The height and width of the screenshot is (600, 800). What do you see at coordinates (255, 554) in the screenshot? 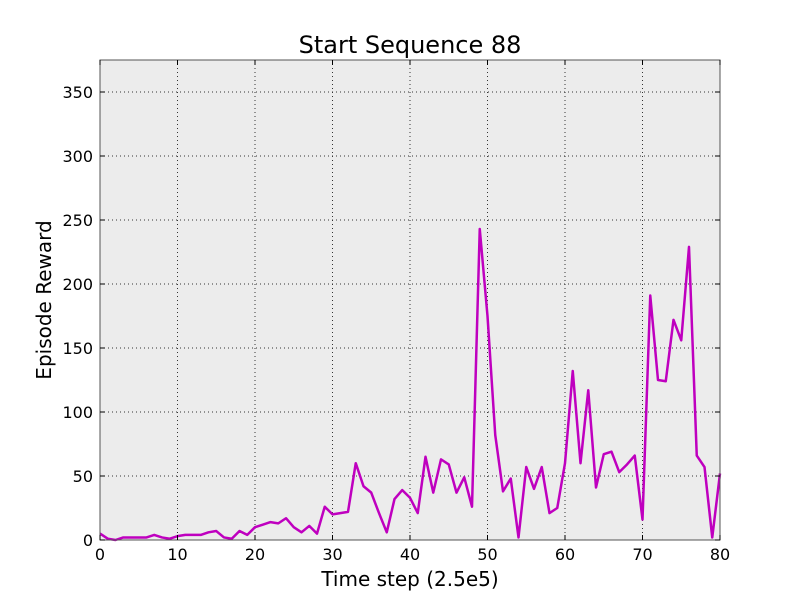
I see `x-tick-label-2: 20` at bounding box center [255, 554].